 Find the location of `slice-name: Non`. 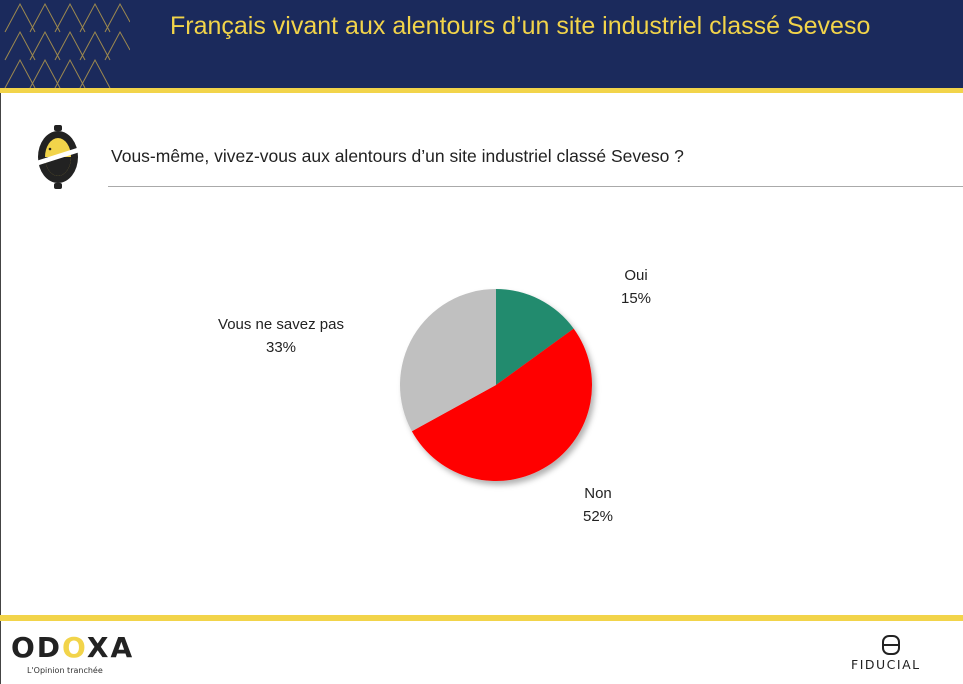

slice-name: Non is located at coordinates (598, 493).